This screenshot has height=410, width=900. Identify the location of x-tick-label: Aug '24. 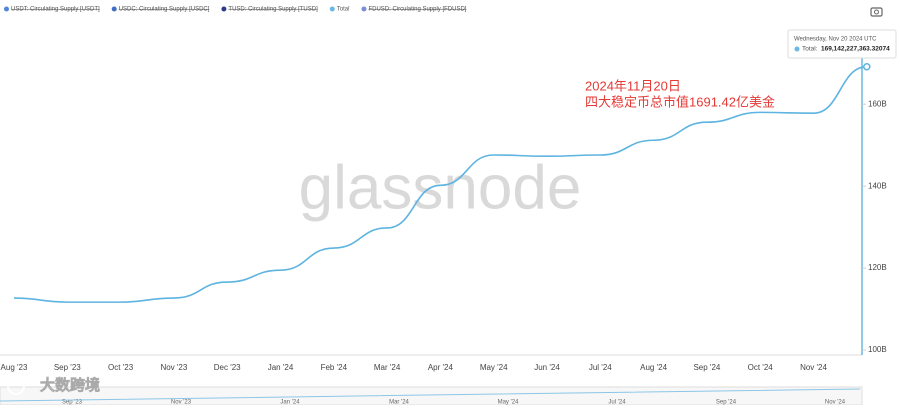
(653, 367).